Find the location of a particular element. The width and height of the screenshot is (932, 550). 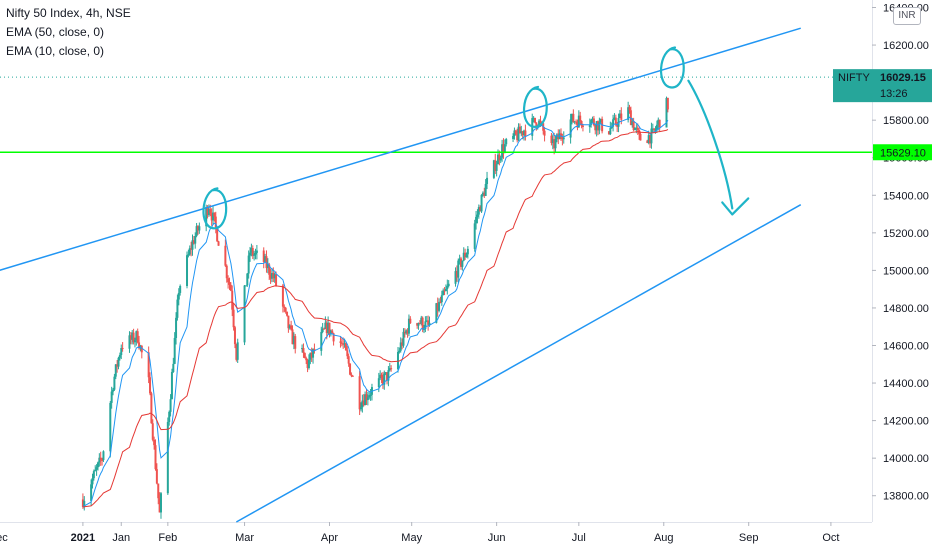

y-tick-label: 14000.00 is located at coordinates (906, 459).